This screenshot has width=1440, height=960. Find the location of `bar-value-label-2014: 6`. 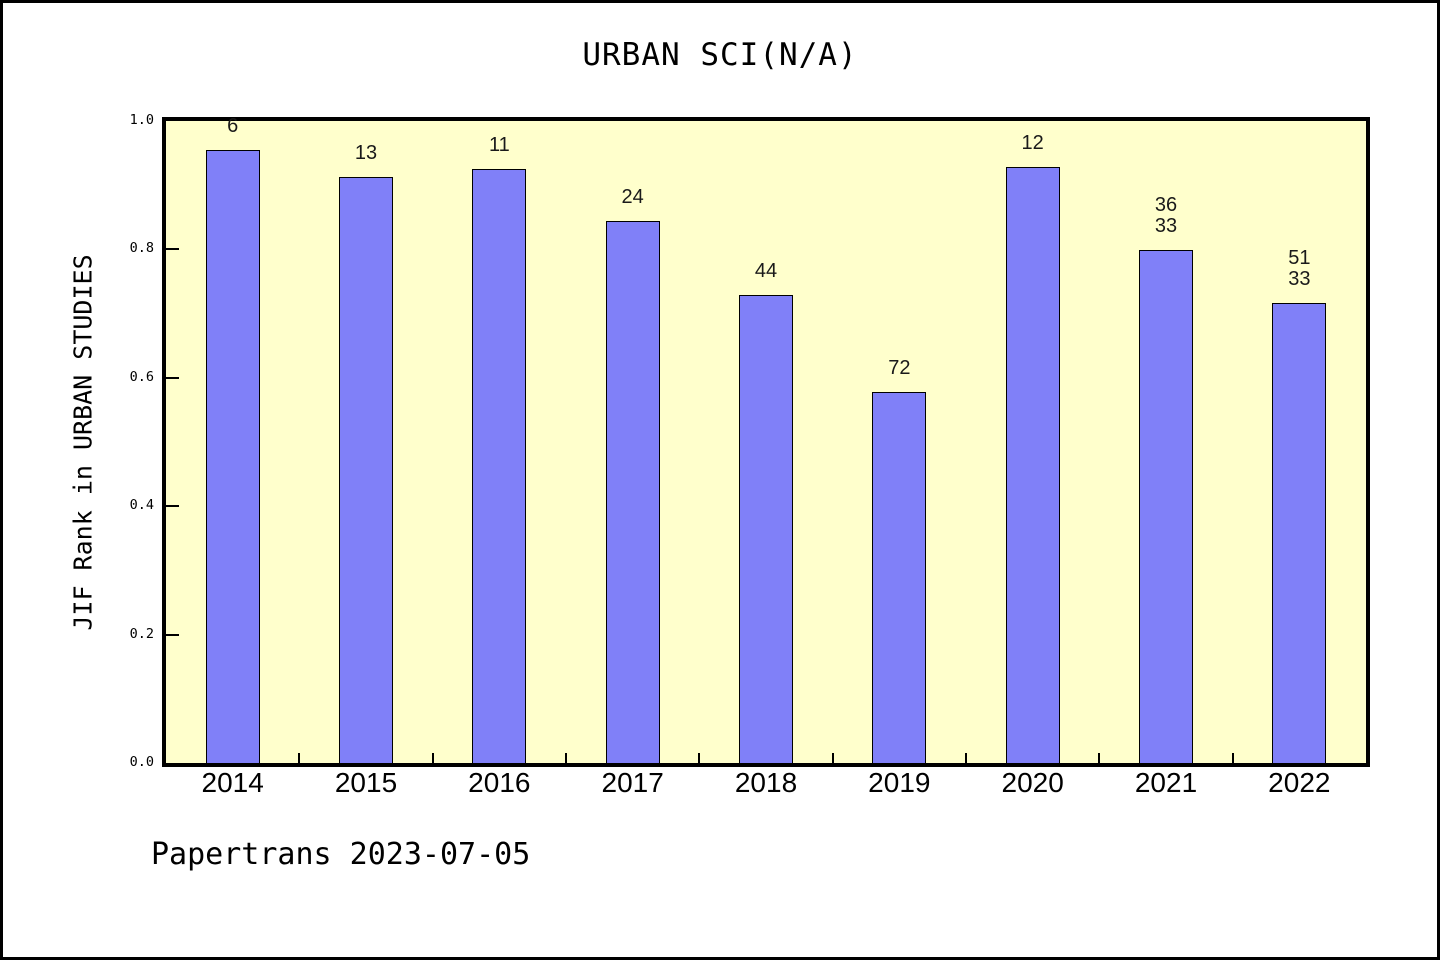

bar-value-label-2014: 6 is located at coordinates (233, 125).